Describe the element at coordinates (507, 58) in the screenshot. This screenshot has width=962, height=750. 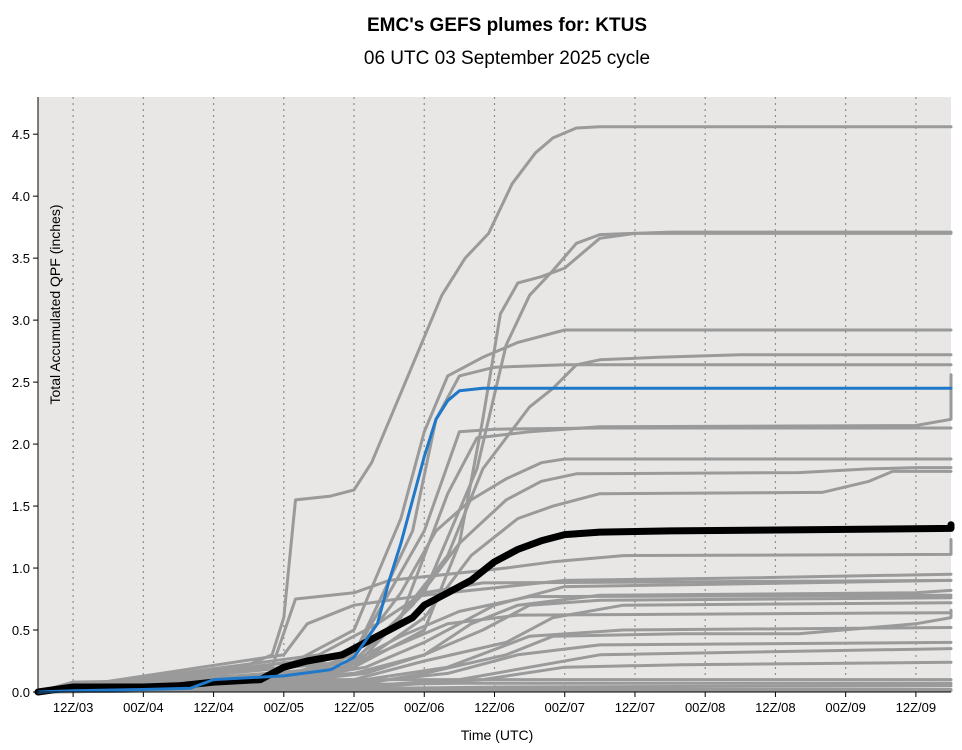
I see `chart-subtitle: 06 UTC 03 September 2025 cycle` at that location.